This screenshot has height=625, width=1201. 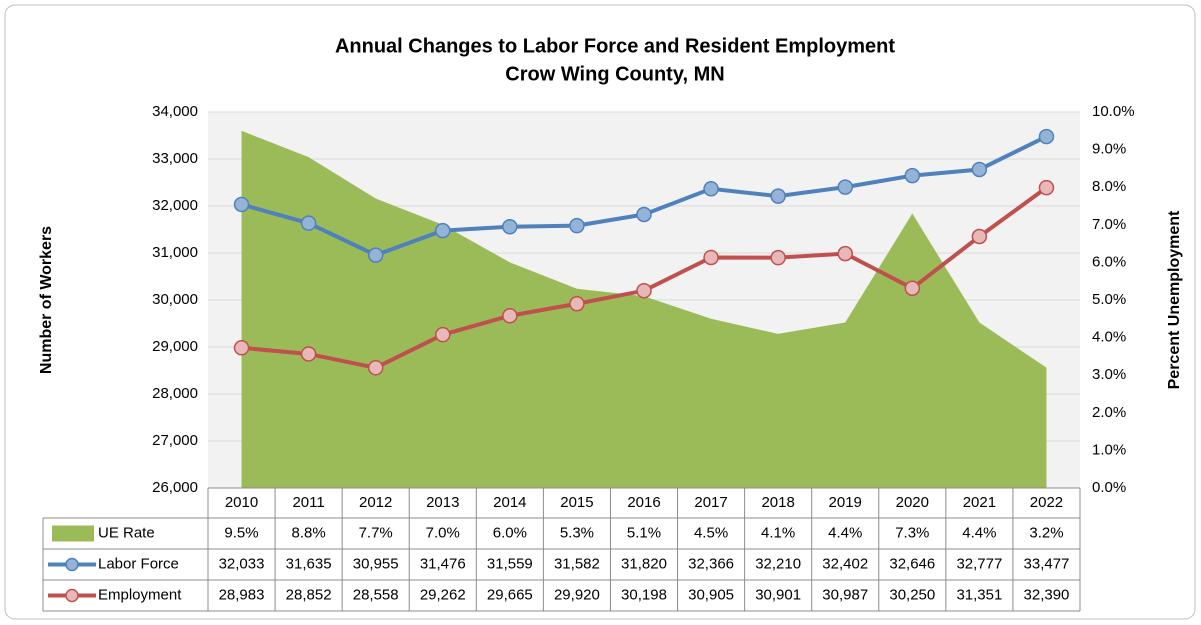 What do you see at coordinates (577, 532) in the screenshot?
I see `data-label: 5.3%` at bounding box center [577, 532].